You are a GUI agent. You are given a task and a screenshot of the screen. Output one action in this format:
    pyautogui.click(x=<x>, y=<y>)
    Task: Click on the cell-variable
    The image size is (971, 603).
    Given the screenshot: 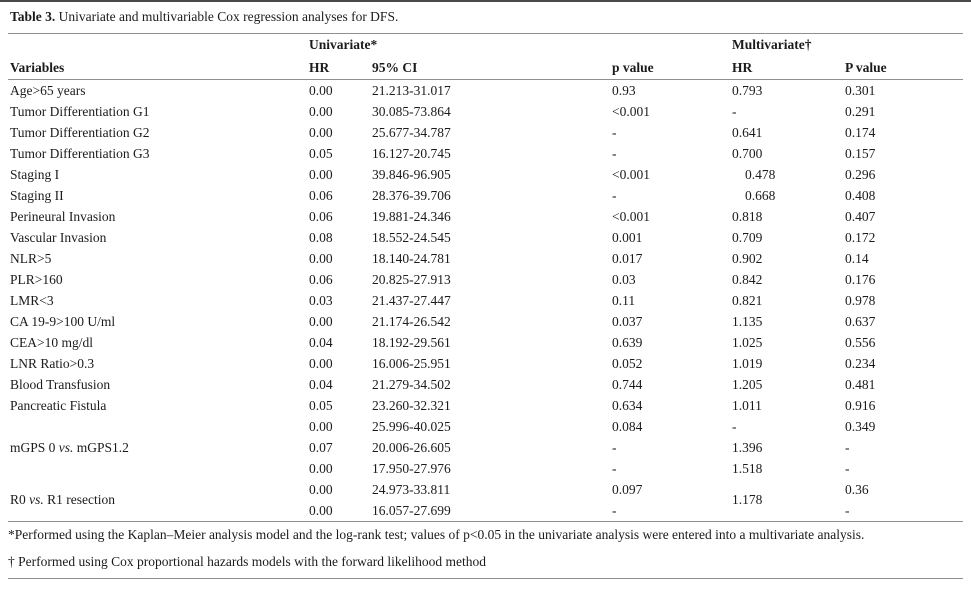 What is the action you would take?
    pyautogui.click(x=157, y=468)
    